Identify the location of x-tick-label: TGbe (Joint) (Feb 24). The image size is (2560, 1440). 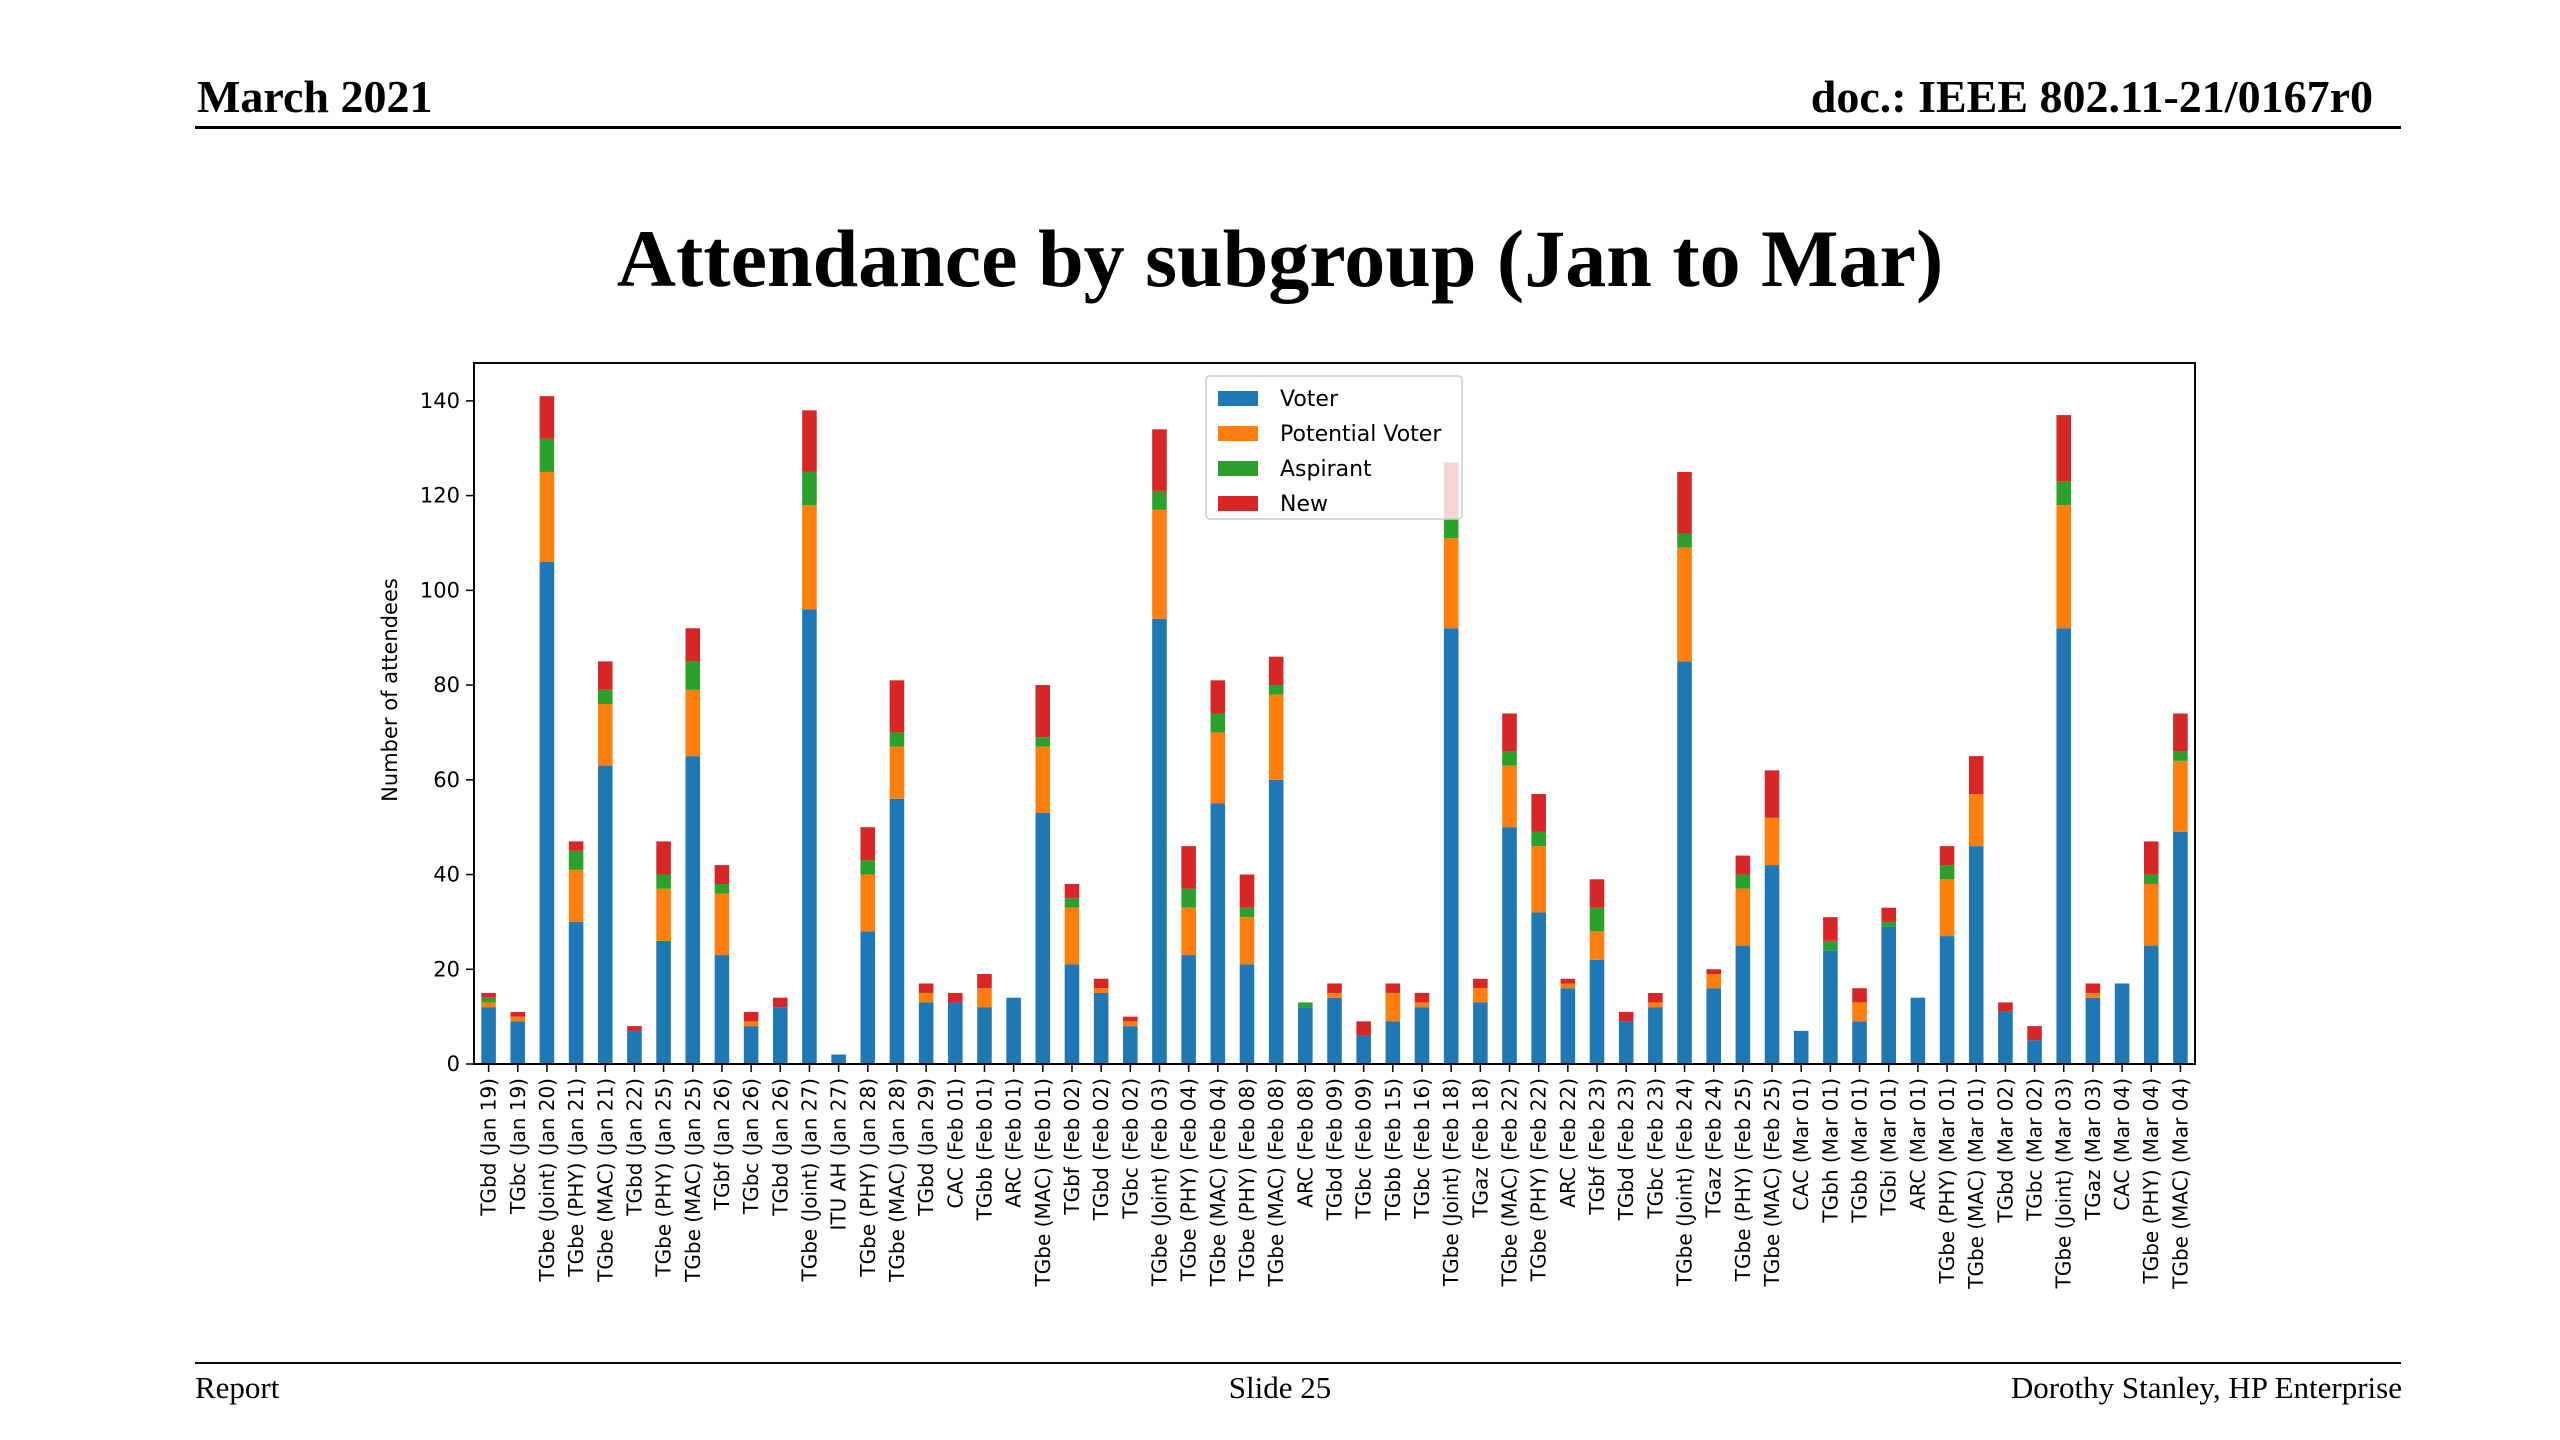
(1685, 1182).